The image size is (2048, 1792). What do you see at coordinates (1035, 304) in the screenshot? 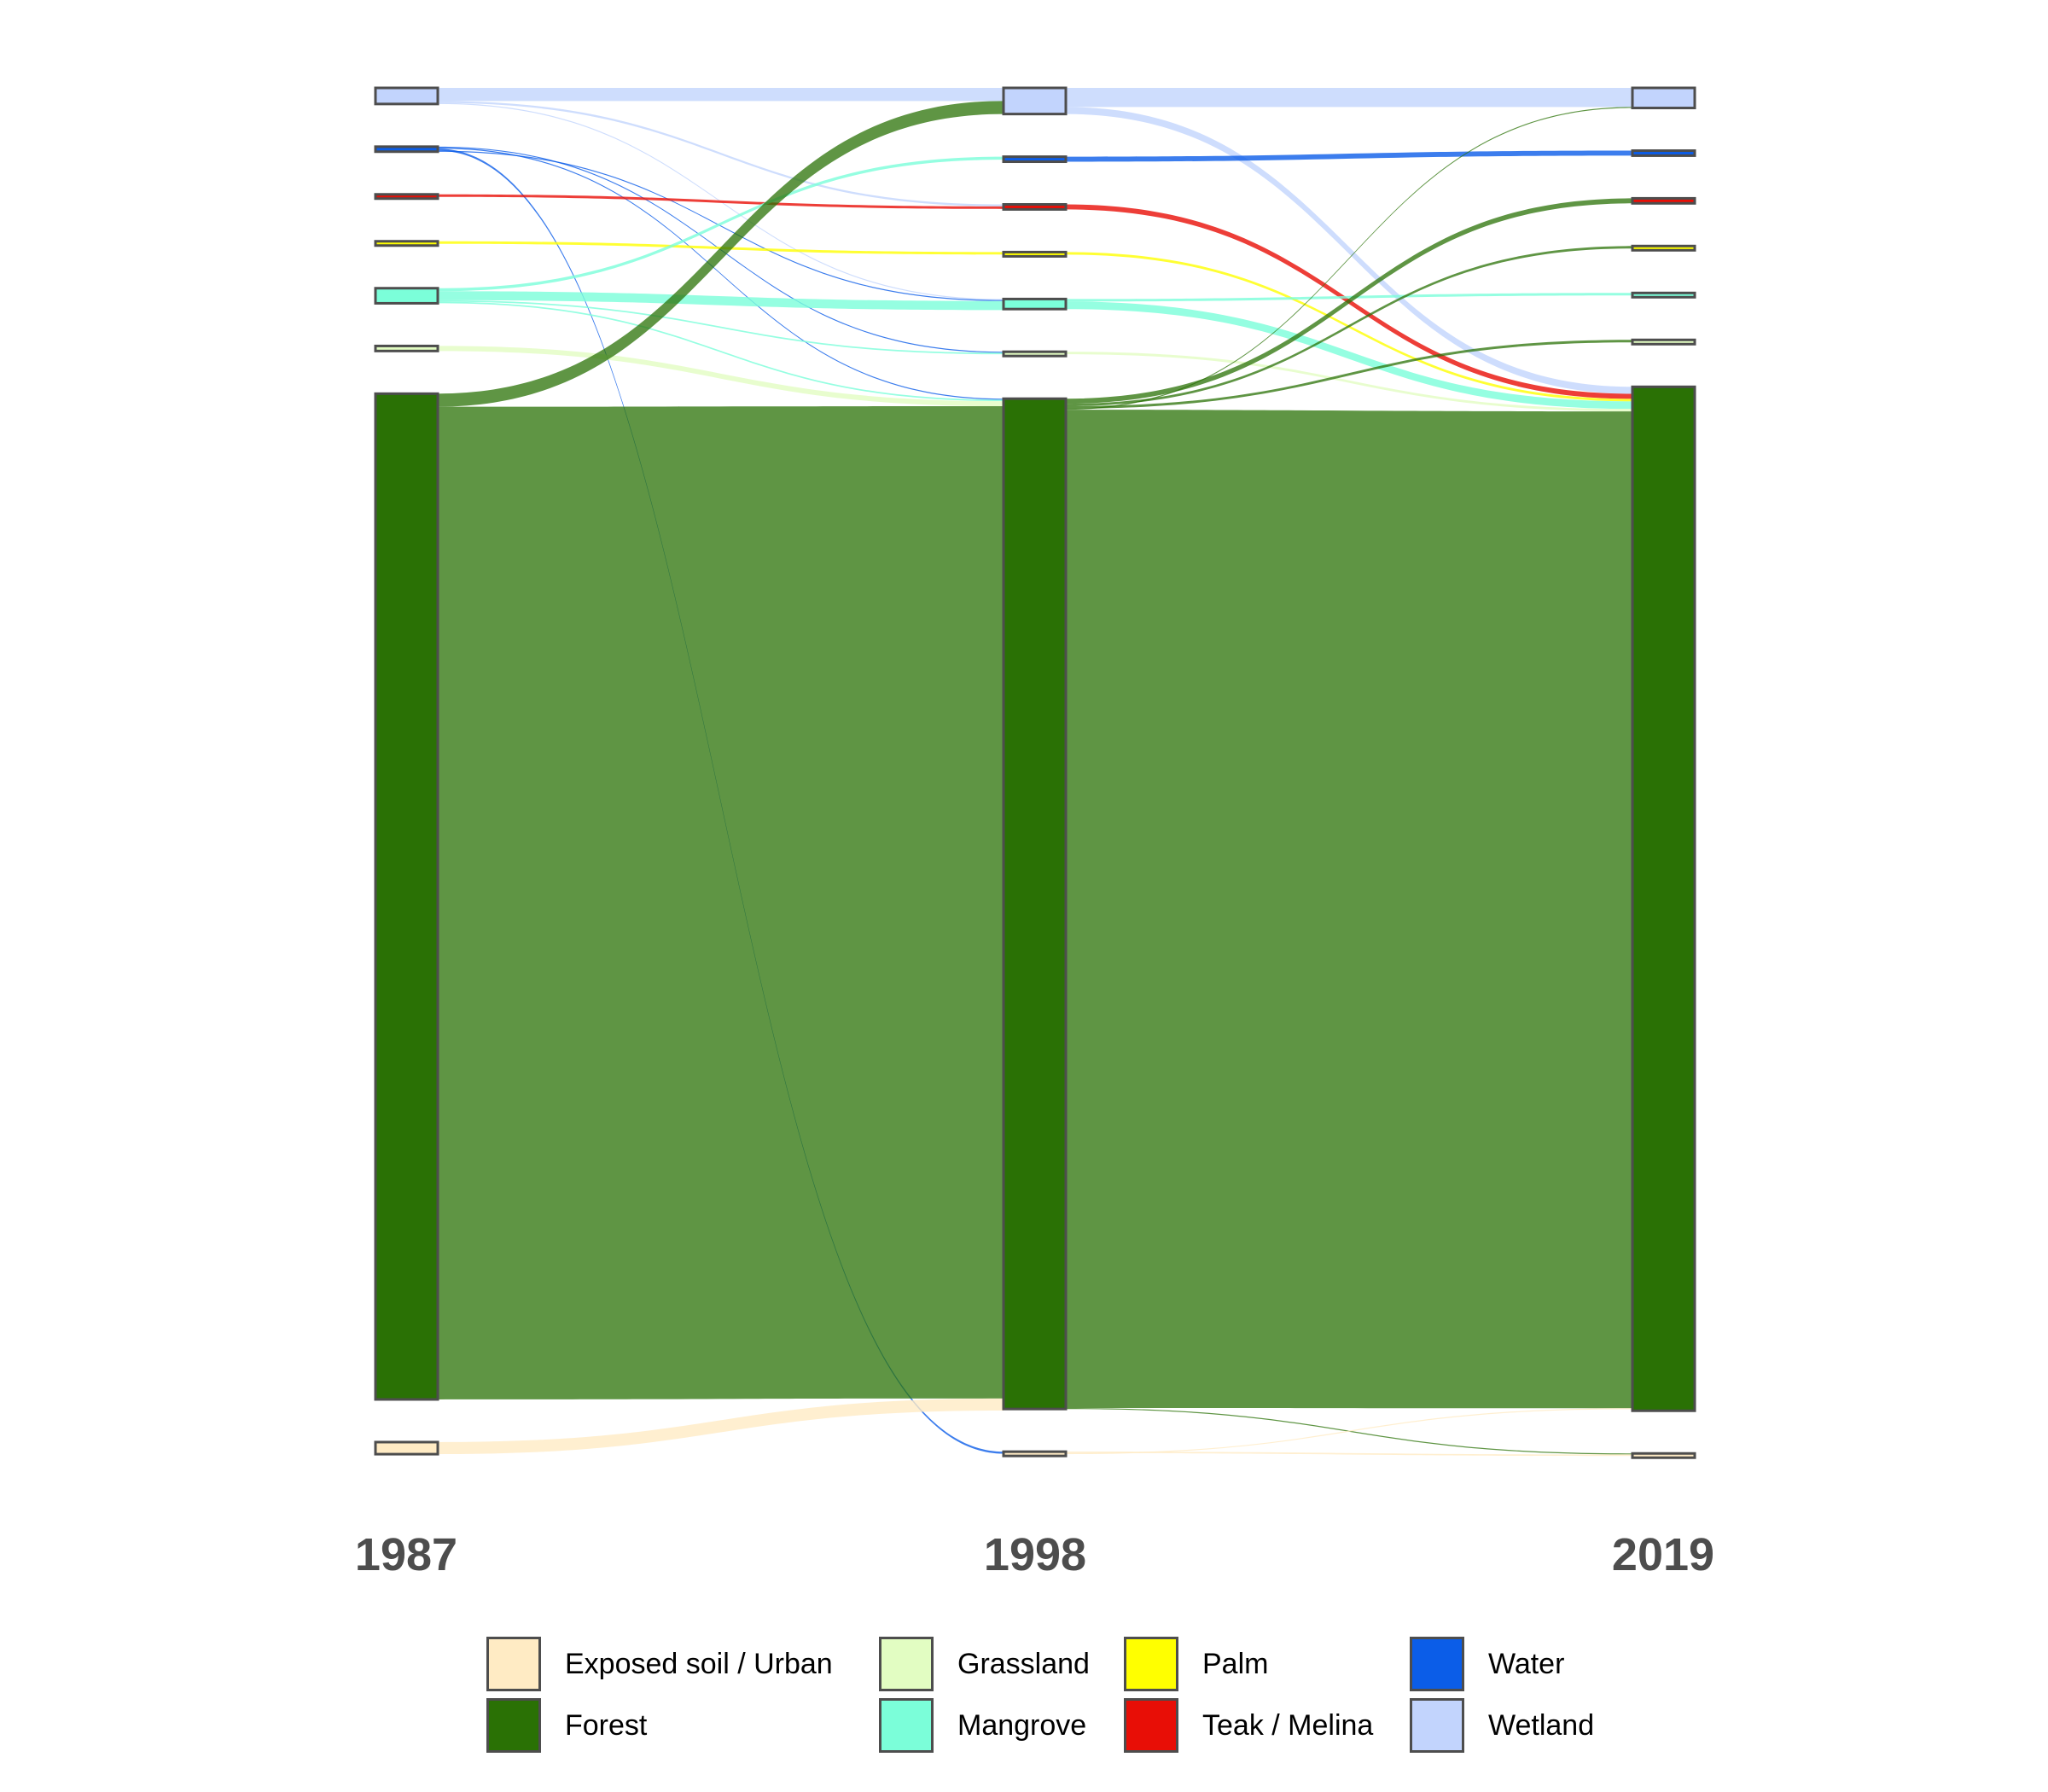
I see `node-1998-mangrove` at bounding box center [1035, 304].